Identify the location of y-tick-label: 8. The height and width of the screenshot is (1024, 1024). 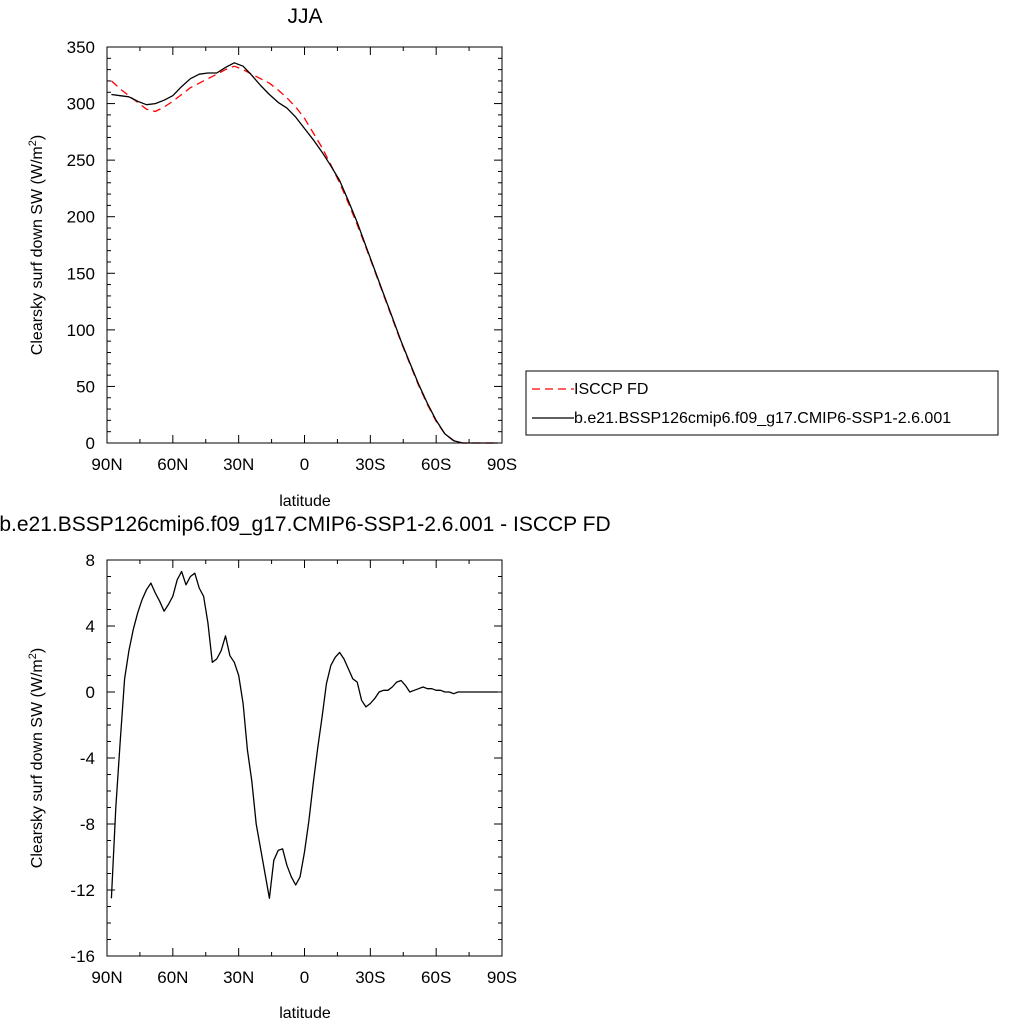
(90, 560).